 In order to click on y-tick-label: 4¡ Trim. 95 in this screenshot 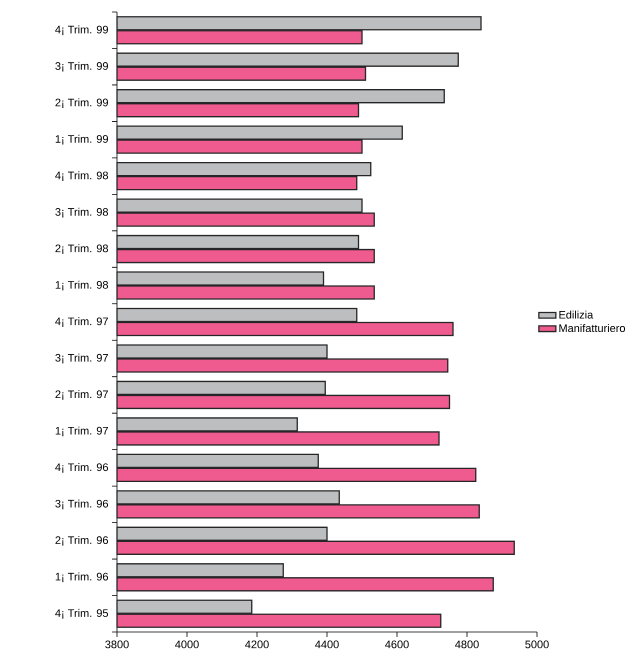, I will do `click(81, 613)`.